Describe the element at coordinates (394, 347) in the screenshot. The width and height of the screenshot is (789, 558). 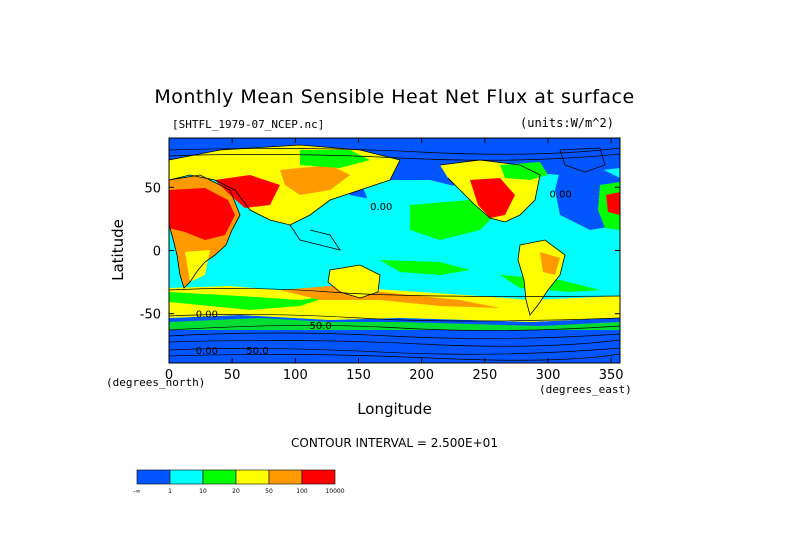
I see `field-antarctic` at that location.